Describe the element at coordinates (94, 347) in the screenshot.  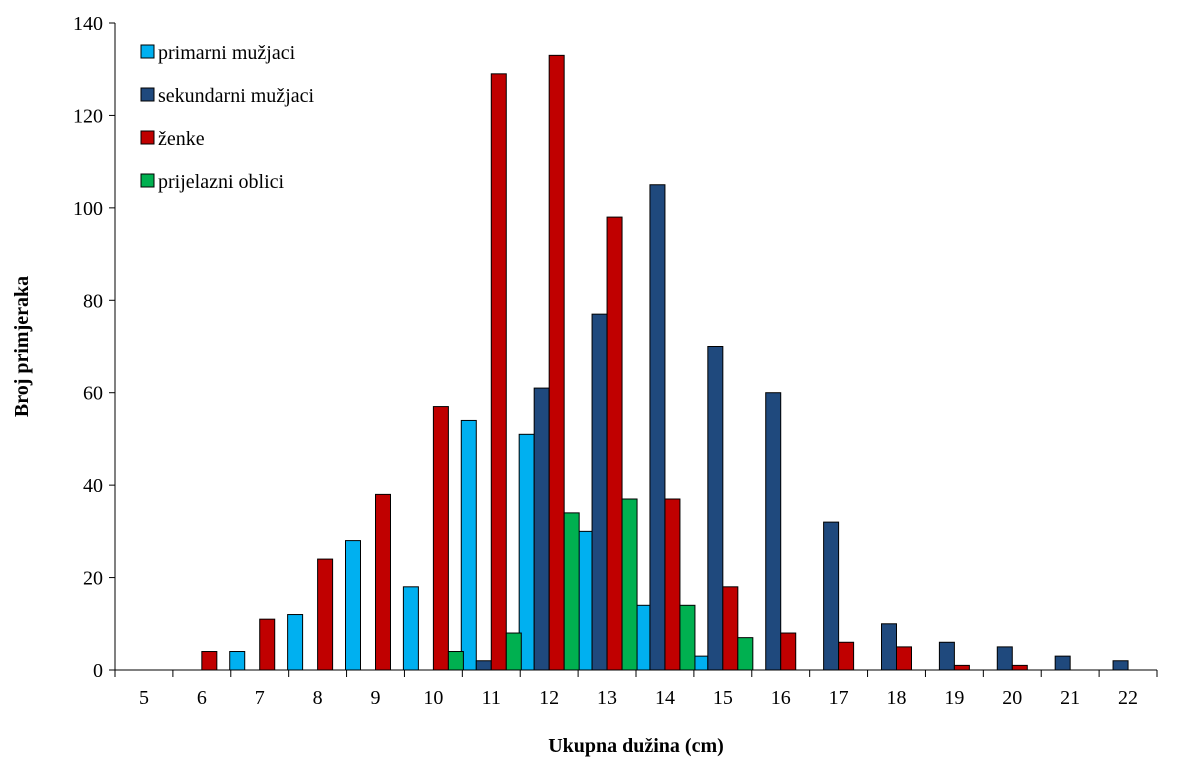
I see `y-axis-ticks: 0 20 40 60 80 100 120 140` at that location.